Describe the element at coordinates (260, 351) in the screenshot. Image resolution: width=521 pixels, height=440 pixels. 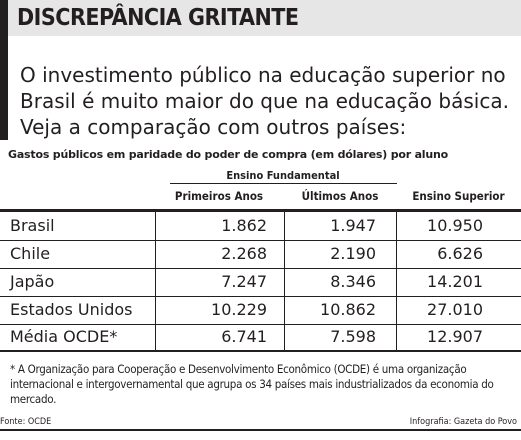
I see `table-bottom-rule` at that location.